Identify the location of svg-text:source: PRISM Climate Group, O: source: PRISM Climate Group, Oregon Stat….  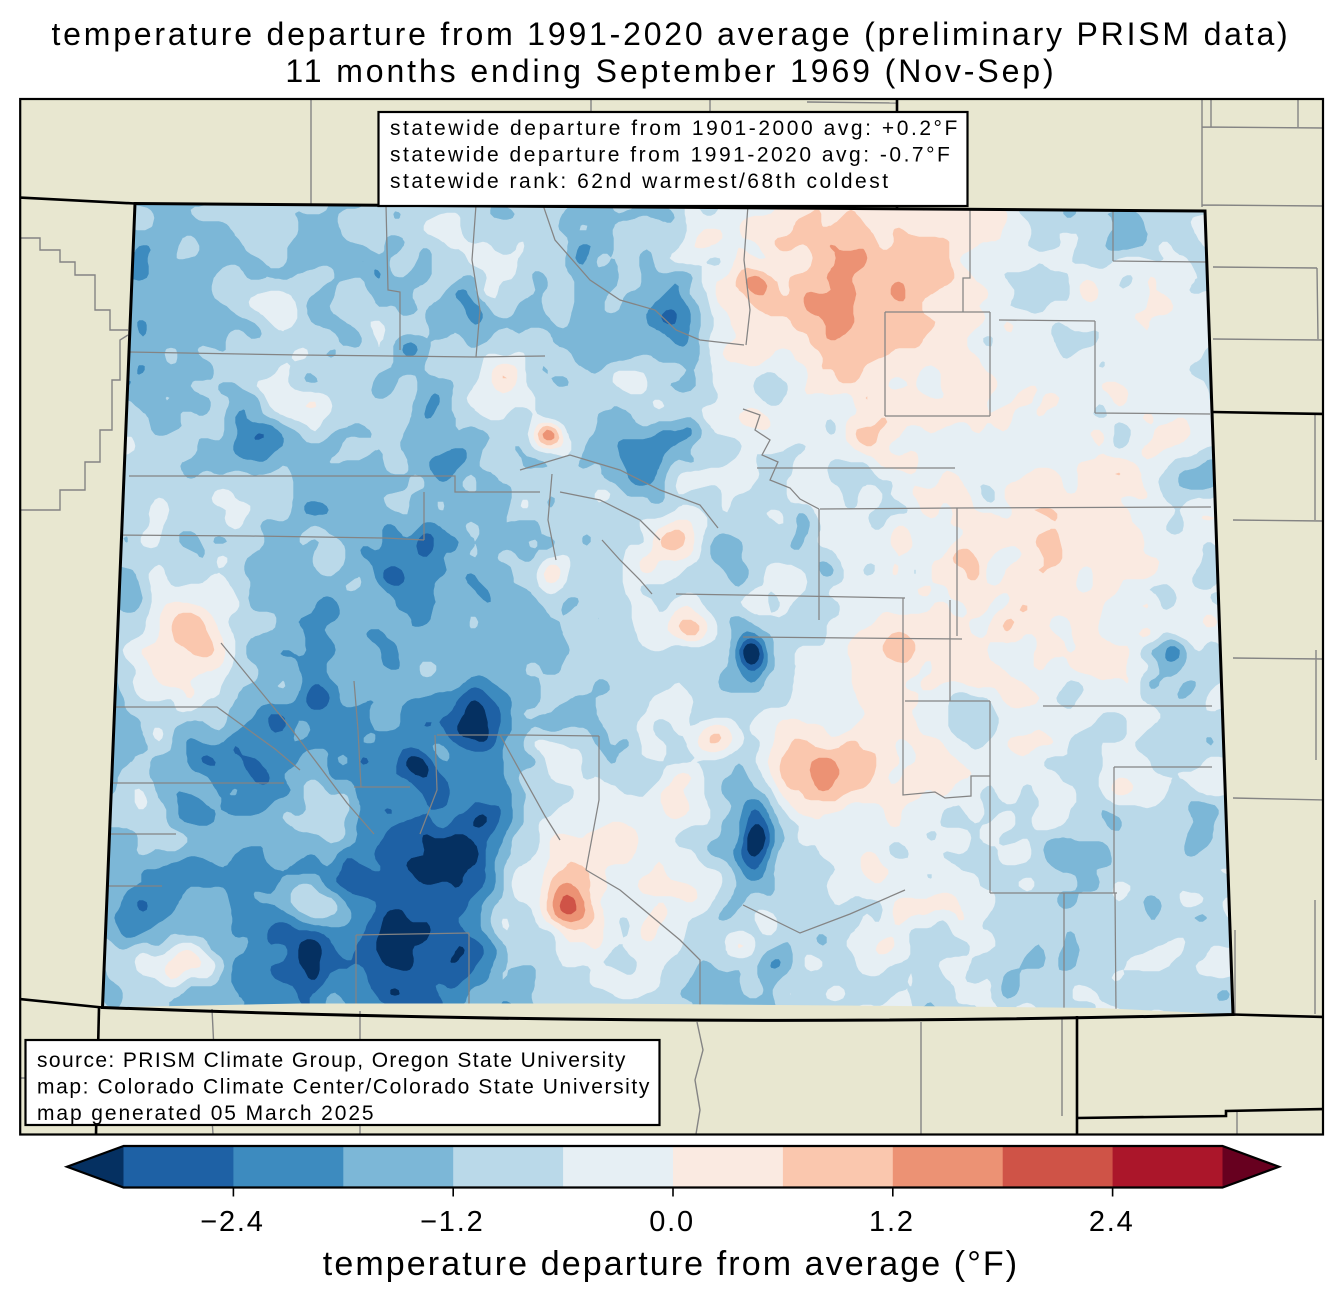
(332, 1060).